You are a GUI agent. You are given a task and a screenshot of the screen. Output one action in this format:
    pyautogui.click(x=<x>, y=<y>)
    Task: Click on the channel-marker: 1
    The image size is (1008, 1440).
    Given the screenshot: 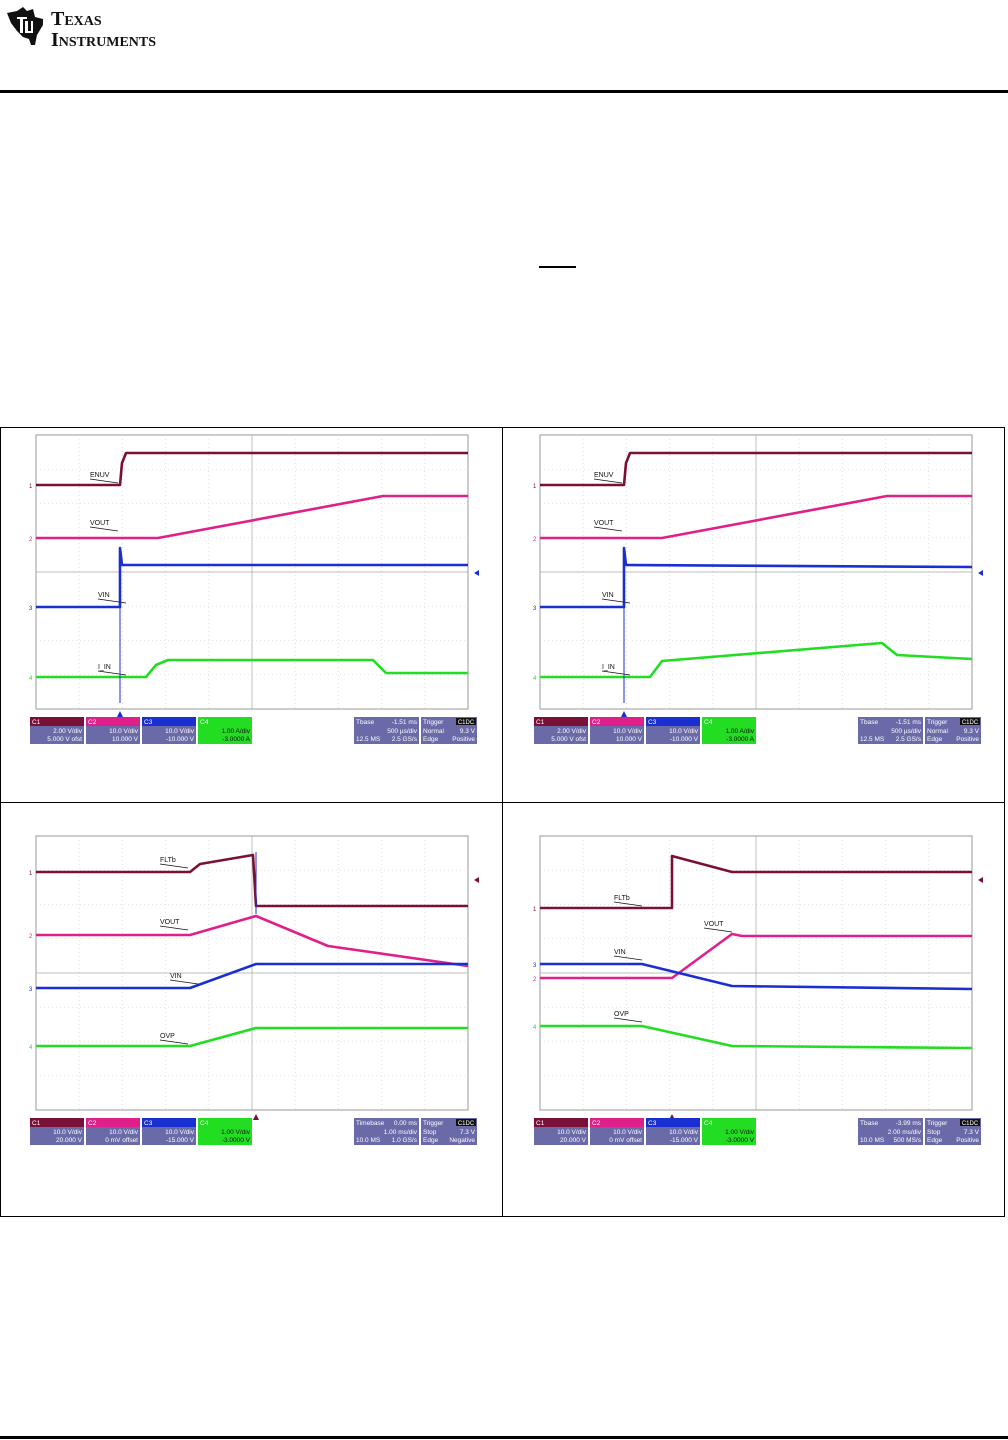 What is the action you would take?
    pyautogui.click(x=31, y=487)
    